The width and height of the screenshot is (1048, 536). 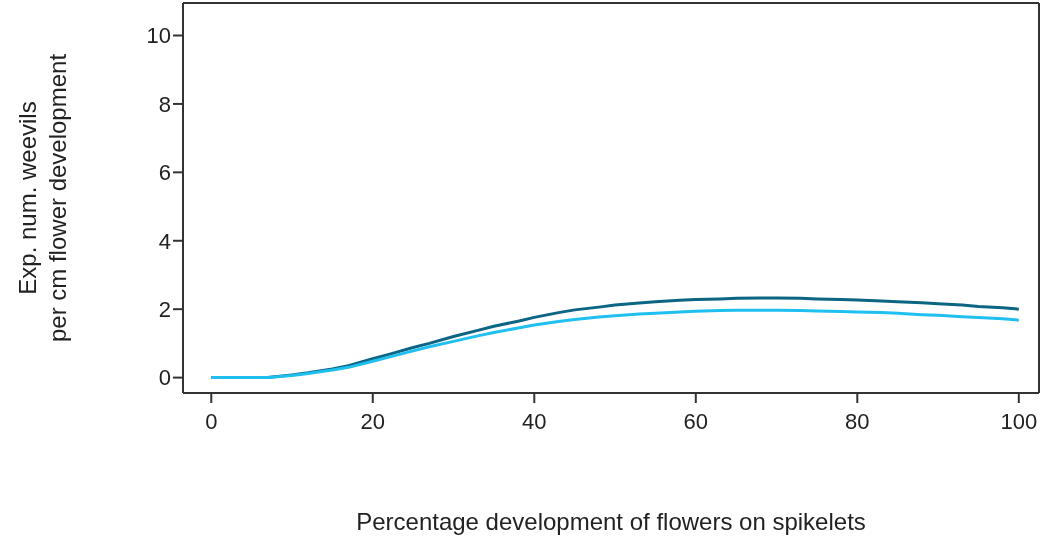 What do you see at coordinates (211, 421) in the screenshot?
I see `x-tick-label: 0` at bounding box center [211, 421].